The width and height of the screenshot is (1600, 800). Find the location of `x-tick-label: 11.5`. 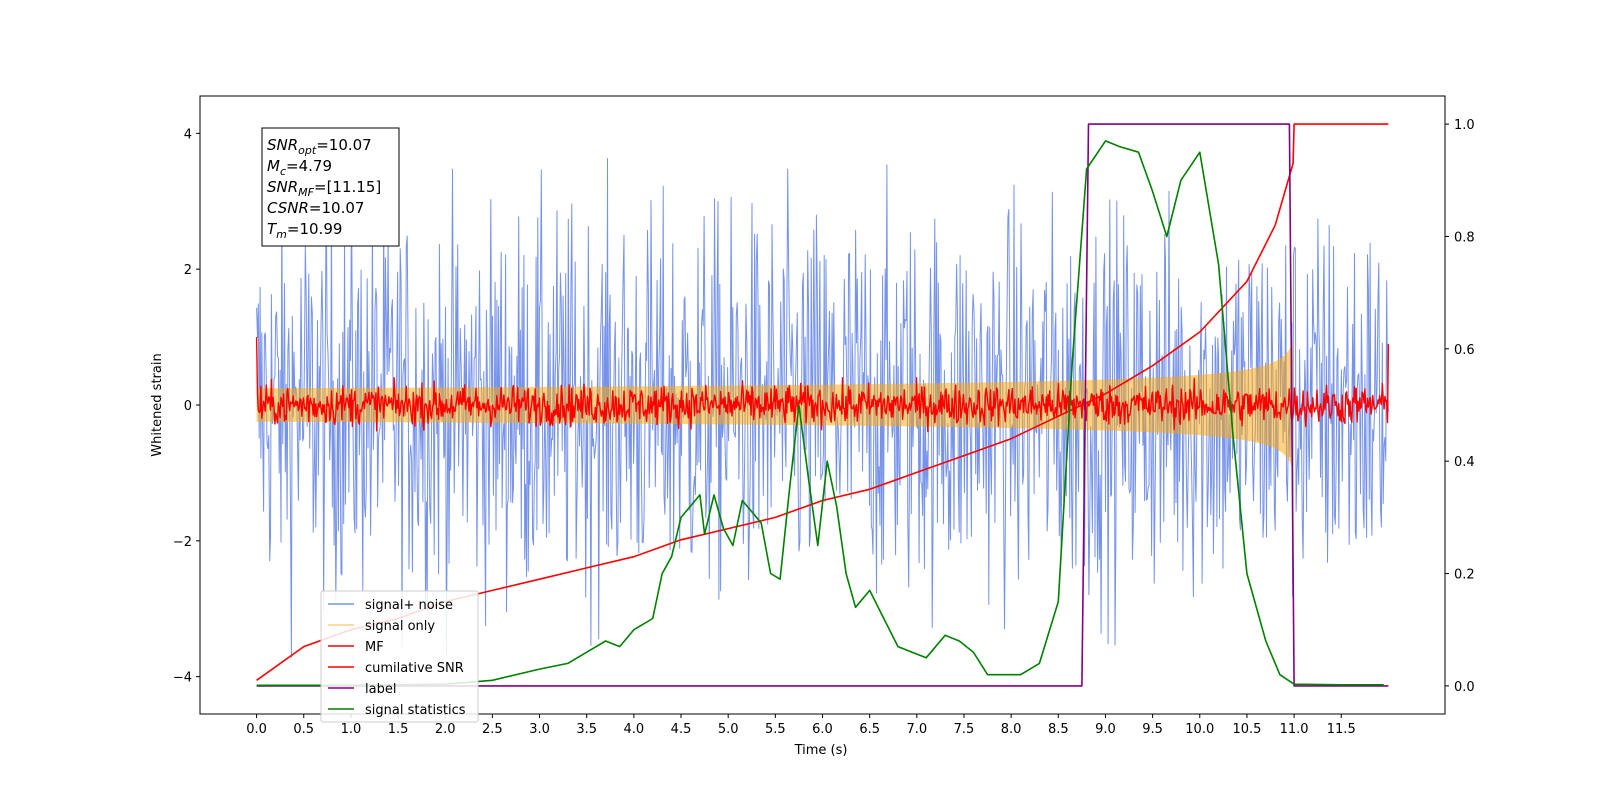

x-tick-label: 11.5 is located at coordinates (1341, 729).